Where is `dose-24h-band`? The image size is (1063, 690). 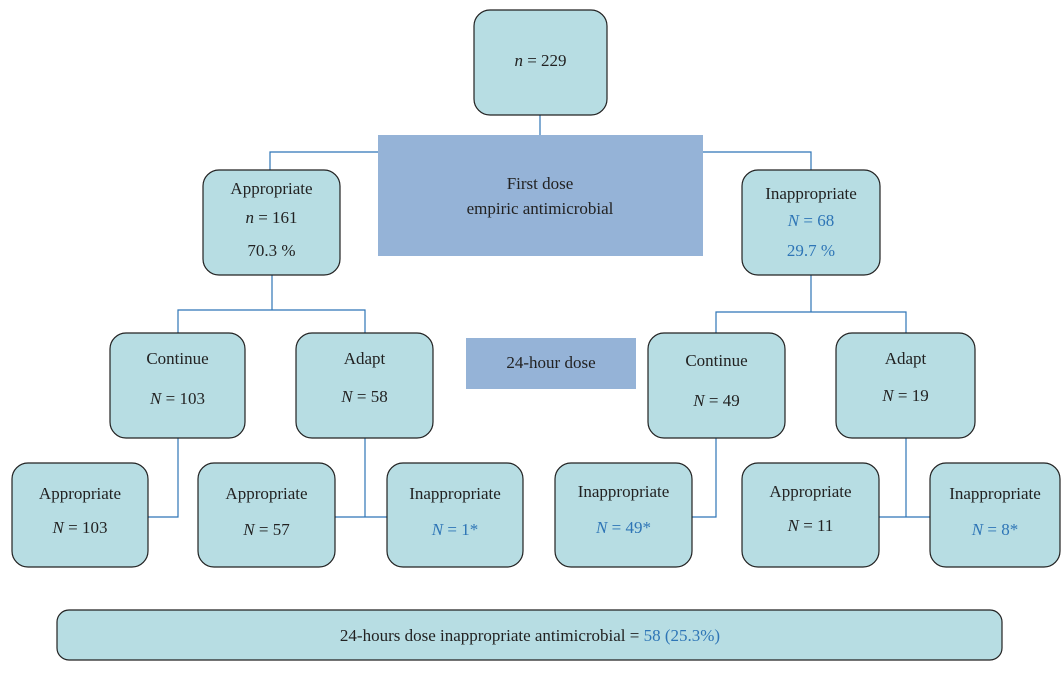
dose-24h-band is located at coordinates (551, 363).